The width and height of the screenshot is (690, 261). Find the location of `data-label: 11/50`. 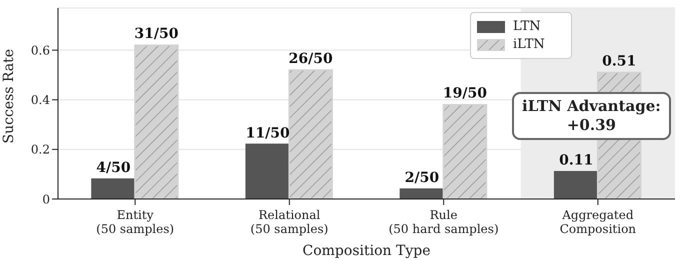

data-label: 11/50 is located at coordinates (268, 133).